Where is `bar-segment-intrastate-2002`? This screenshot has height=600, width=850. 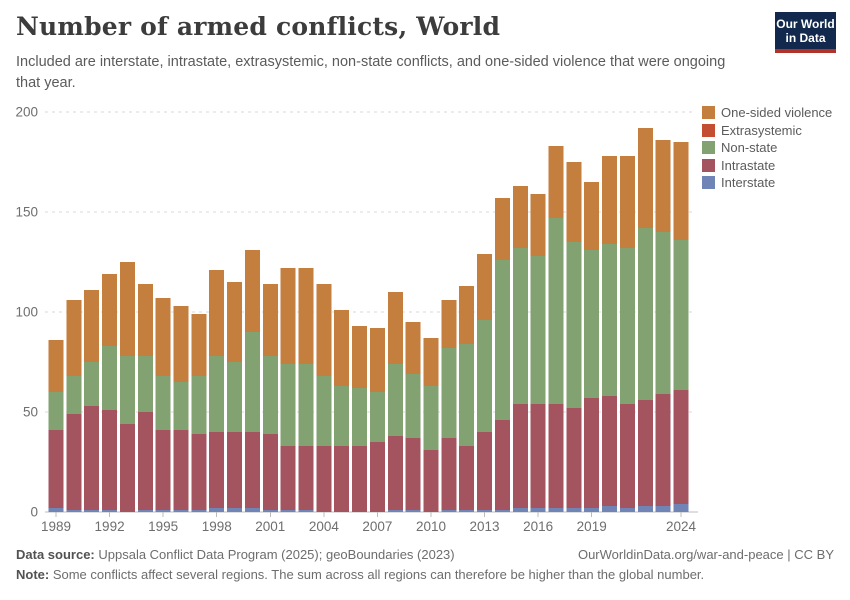
bar-segment-intrastate-2002 is located at coordinates (288, 478).